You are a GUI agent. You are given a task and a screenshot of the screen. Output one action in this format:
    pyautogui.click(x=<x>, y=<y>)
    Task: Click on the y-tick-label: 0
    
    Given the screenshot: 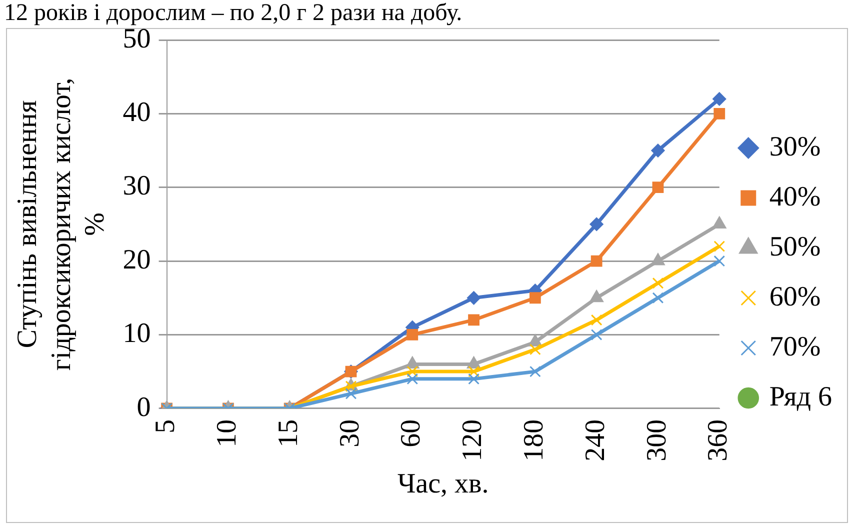 What is the action you would take?
    pyautogui.click(x=143, y=407)
    